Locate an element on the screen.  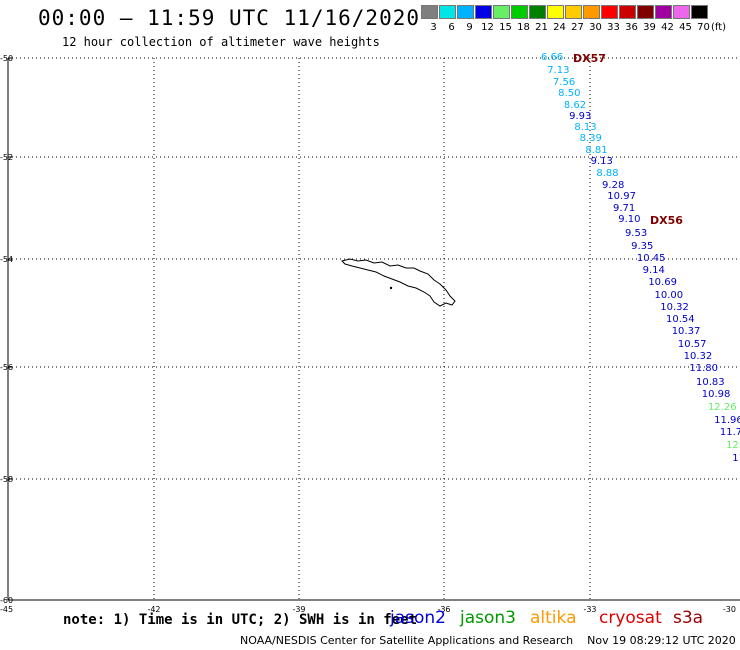
lon-tick-label: -33 is located at coordinates (589, 609).